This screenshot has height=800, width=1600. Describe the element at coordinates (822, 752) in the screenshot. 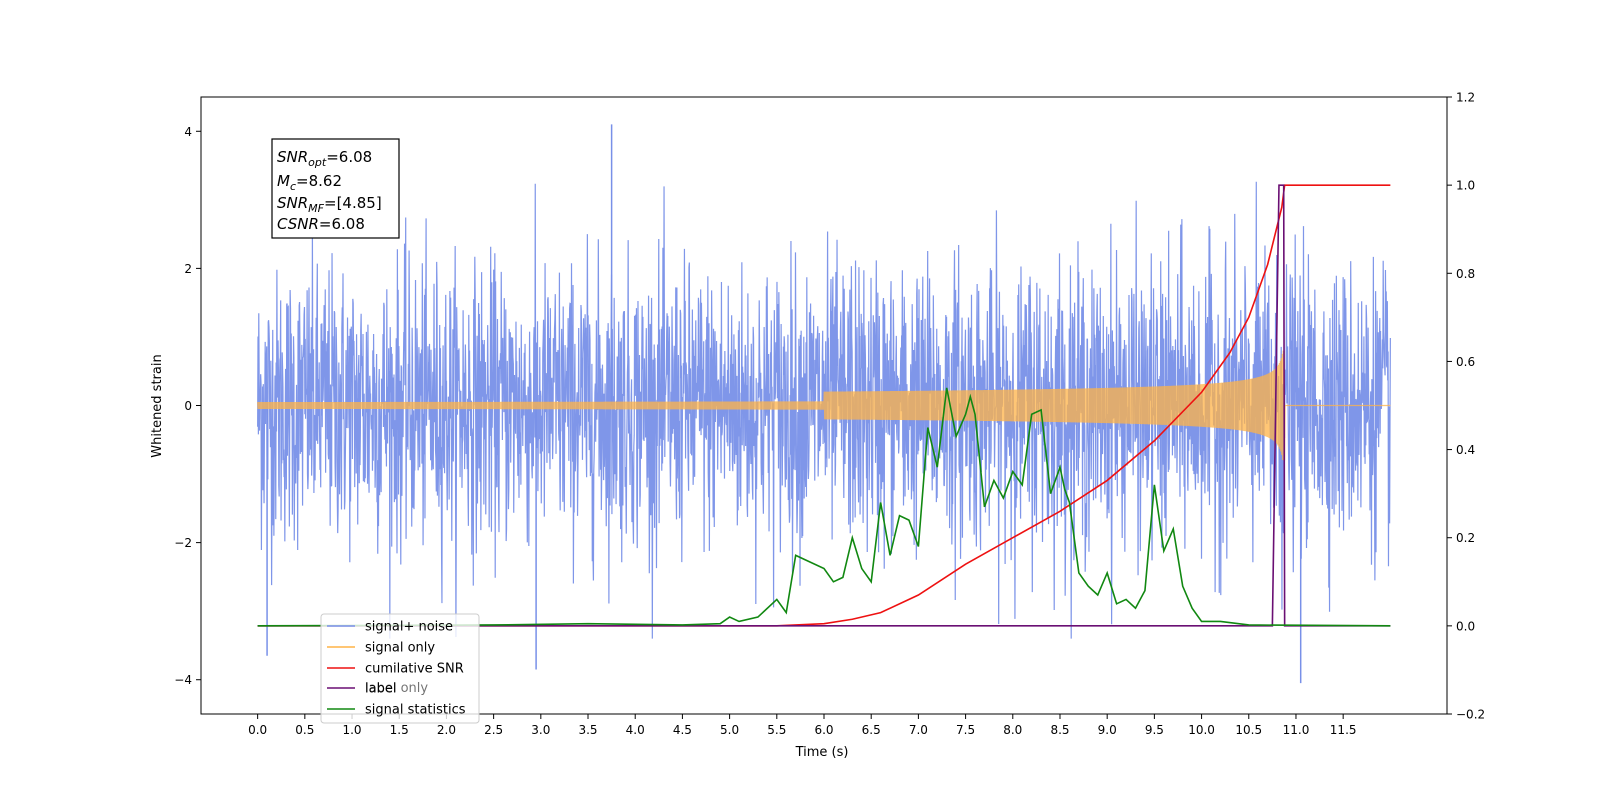

I see `x-axis-label: Time (s)` at that location.